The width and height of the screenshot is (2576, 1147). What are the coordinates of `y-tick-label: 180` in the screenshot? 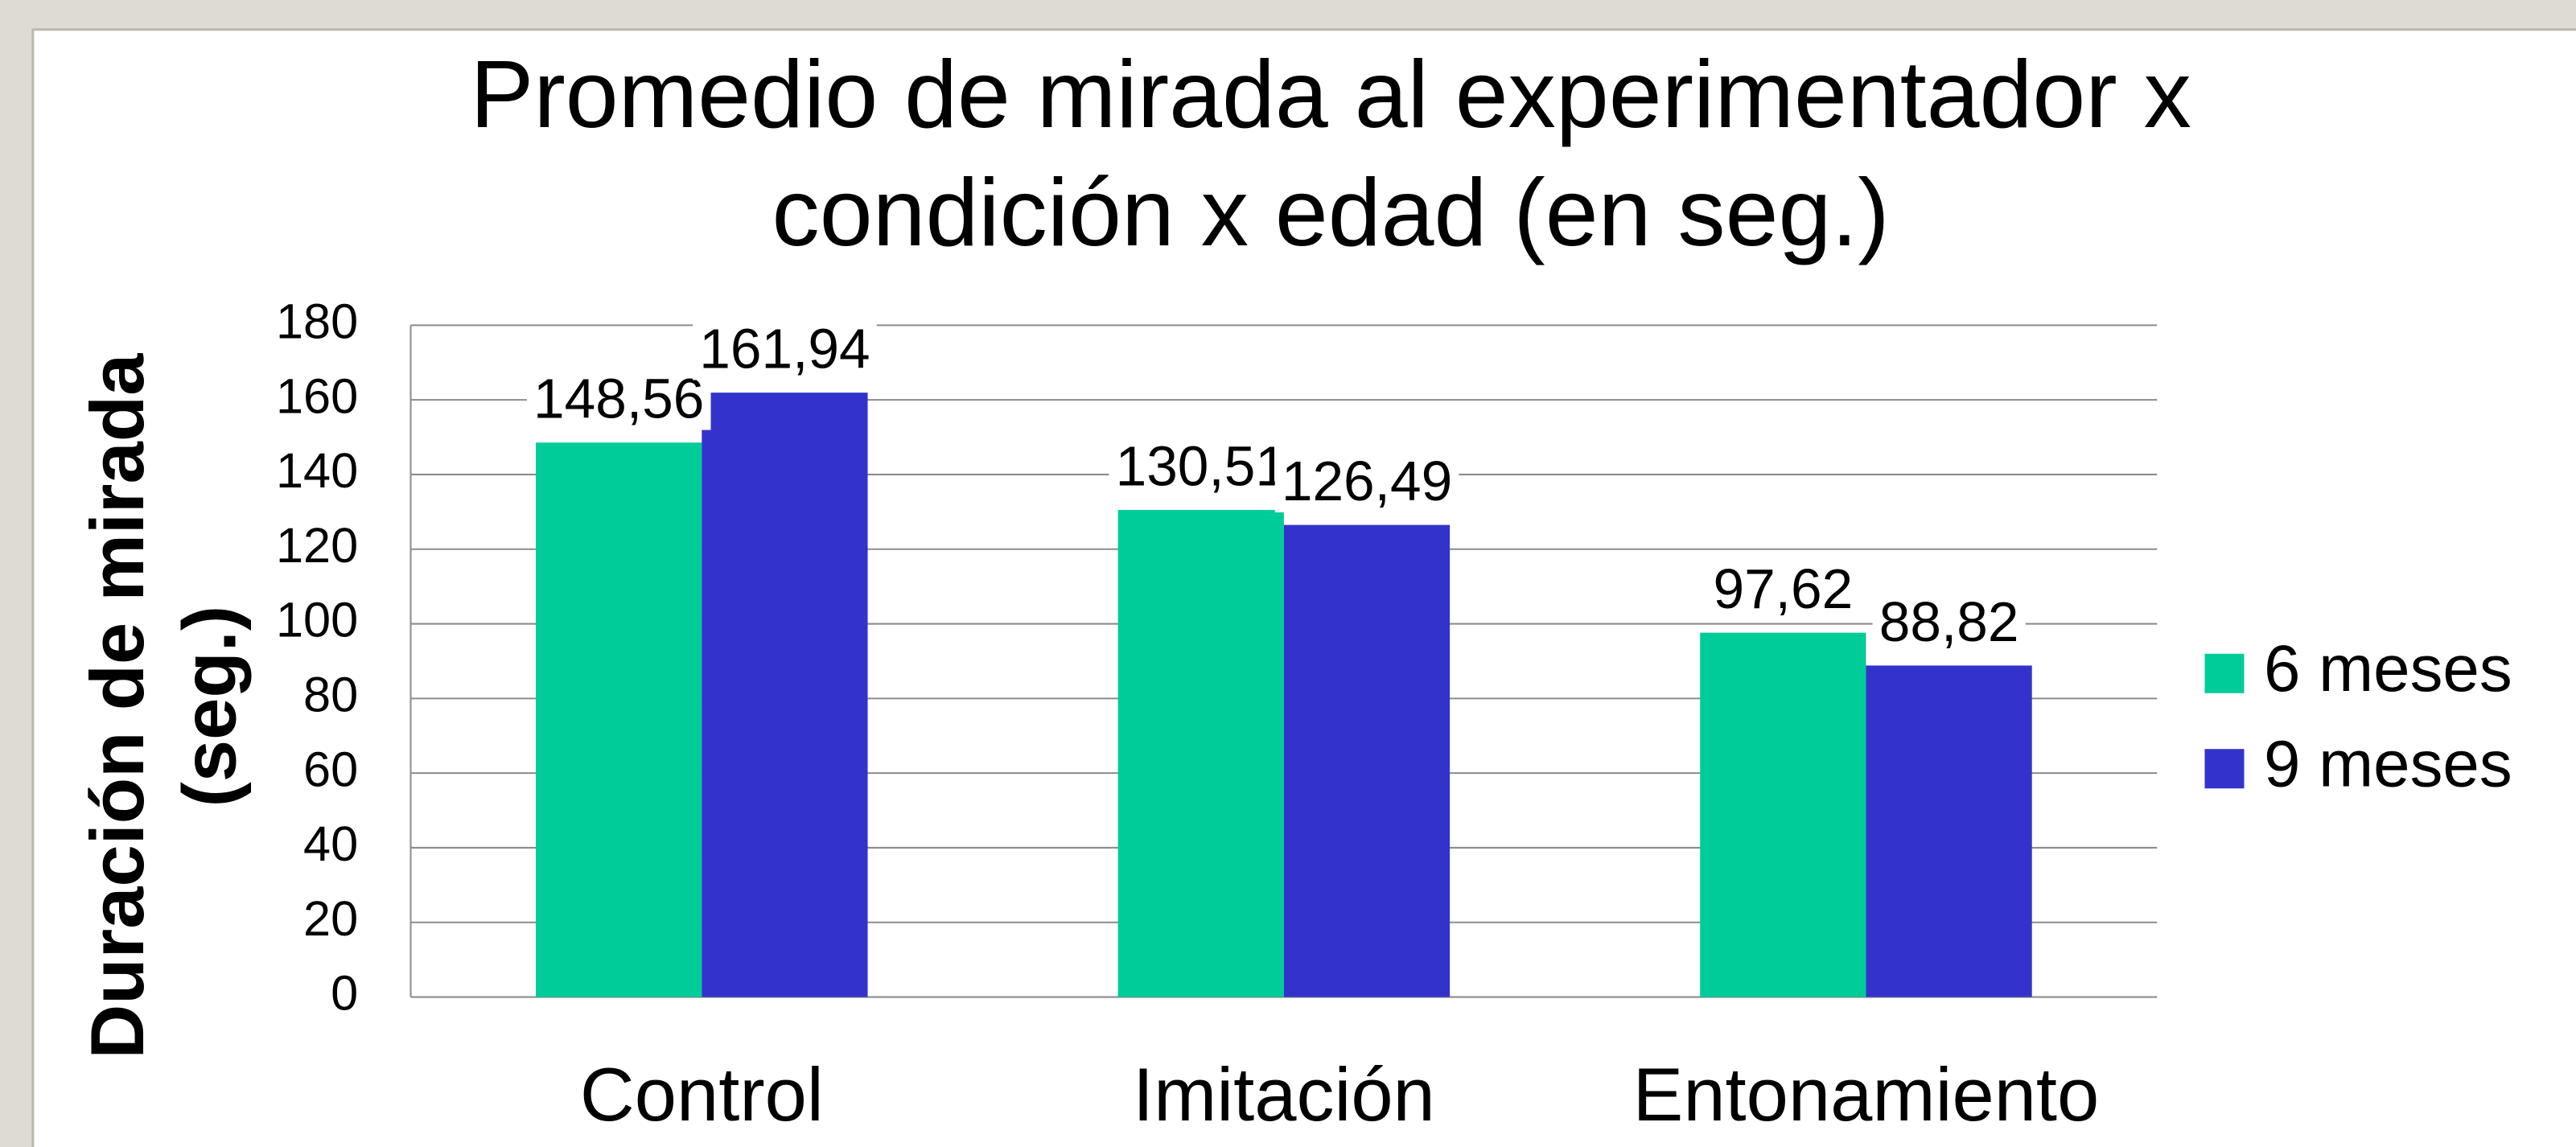 It's located at (317, 321).